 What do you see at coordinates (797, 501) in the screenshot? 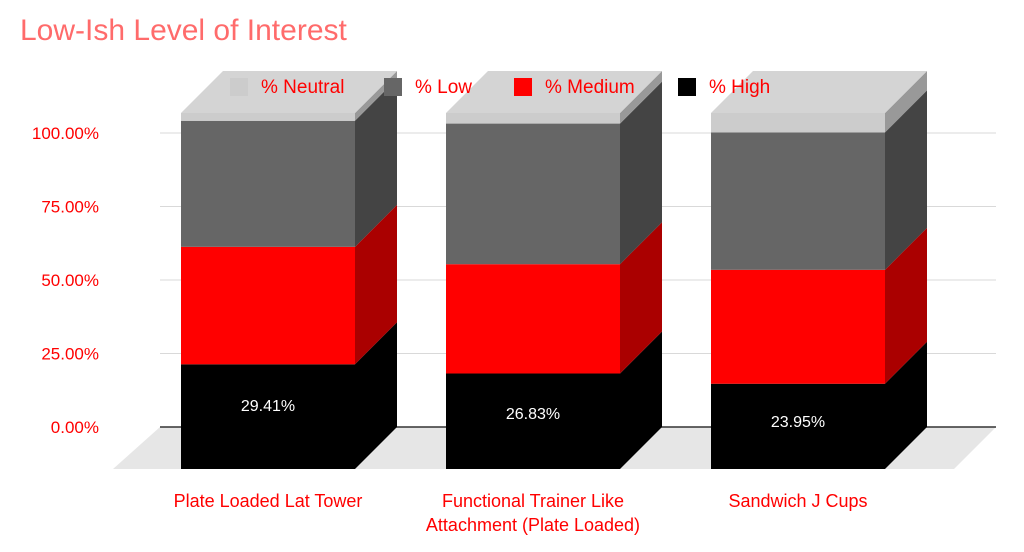
I see `x-category-label: Sandwich J Cups` at bounding box center [797, 501].